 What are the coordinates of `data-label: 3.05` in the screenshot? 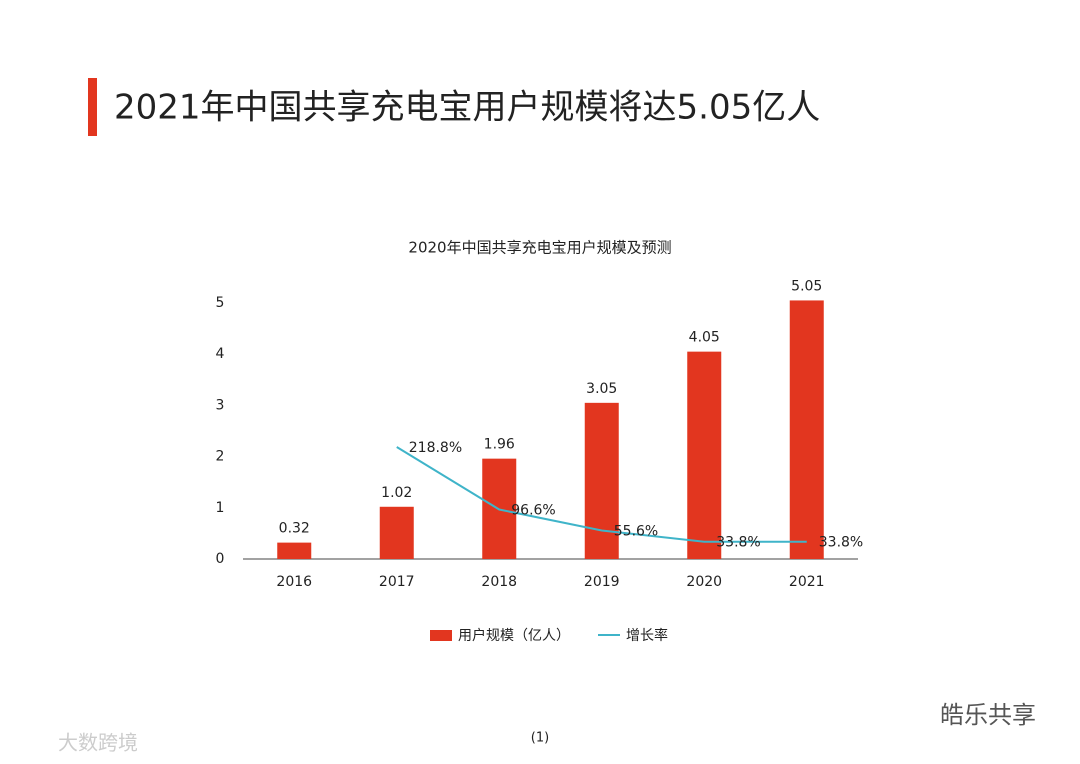 It's located at (601, 389).